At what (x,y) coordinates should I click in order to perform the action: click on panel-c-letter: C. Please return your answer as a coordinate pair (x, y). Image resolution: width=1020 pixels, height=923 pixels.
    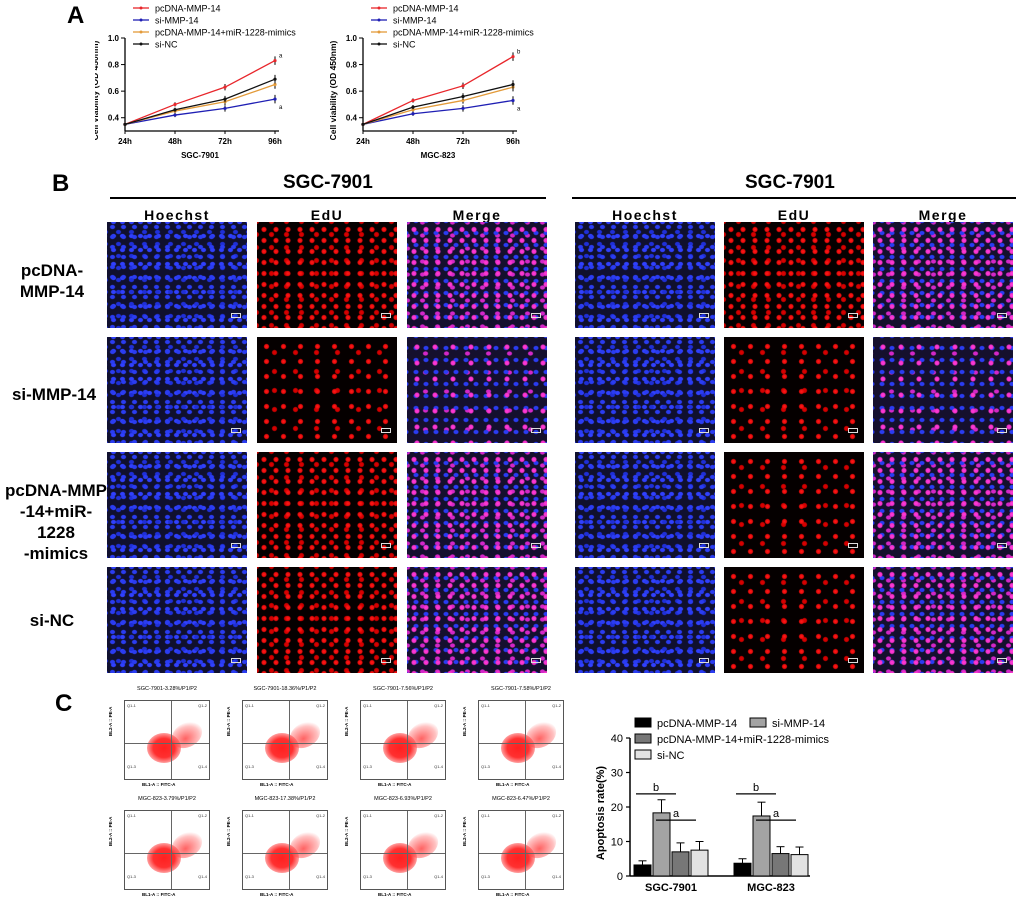
    Looking at the image, I should click on (64, 703).